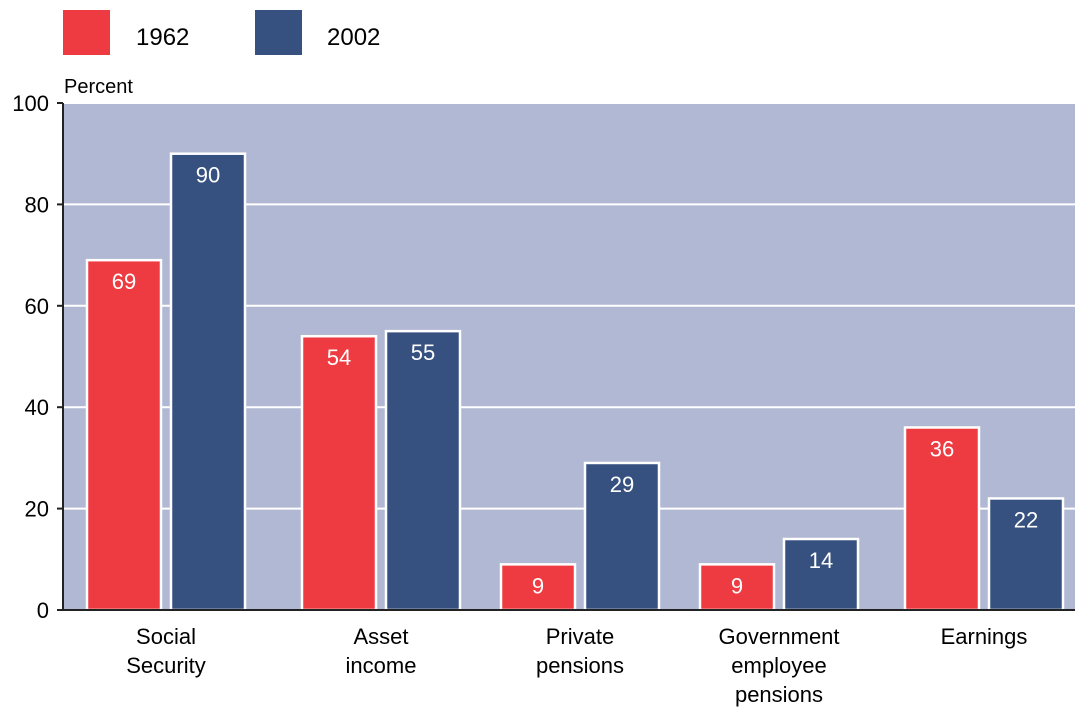 This screenshot has height=712, width=1075. Describe the element at coordinates (165, 651) in the screenshot. I see `x-tick-label: Social Security` at that location.